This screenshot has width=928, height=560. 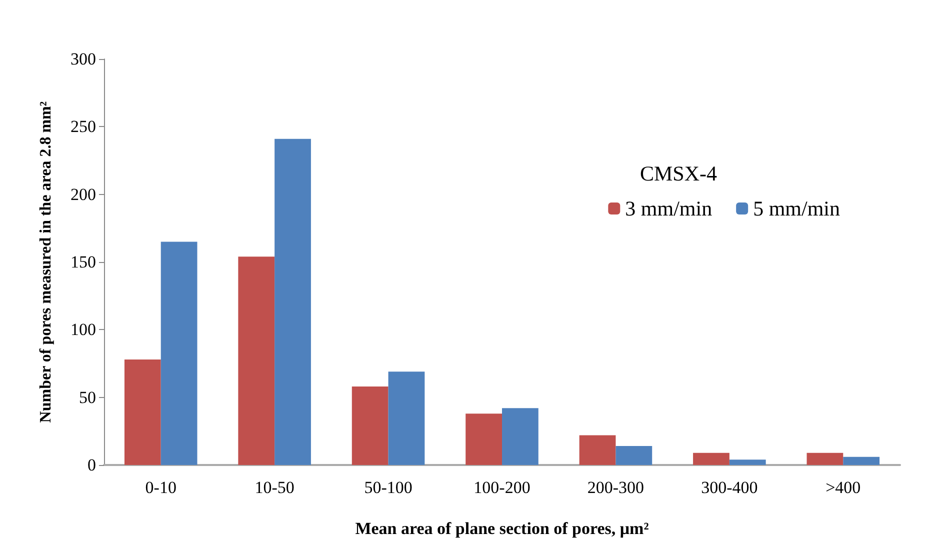 What do you see at coordinates (615, 487) in the screenshot?
I see `x-tick-label: 200-300` at bounding box center [615, 487].